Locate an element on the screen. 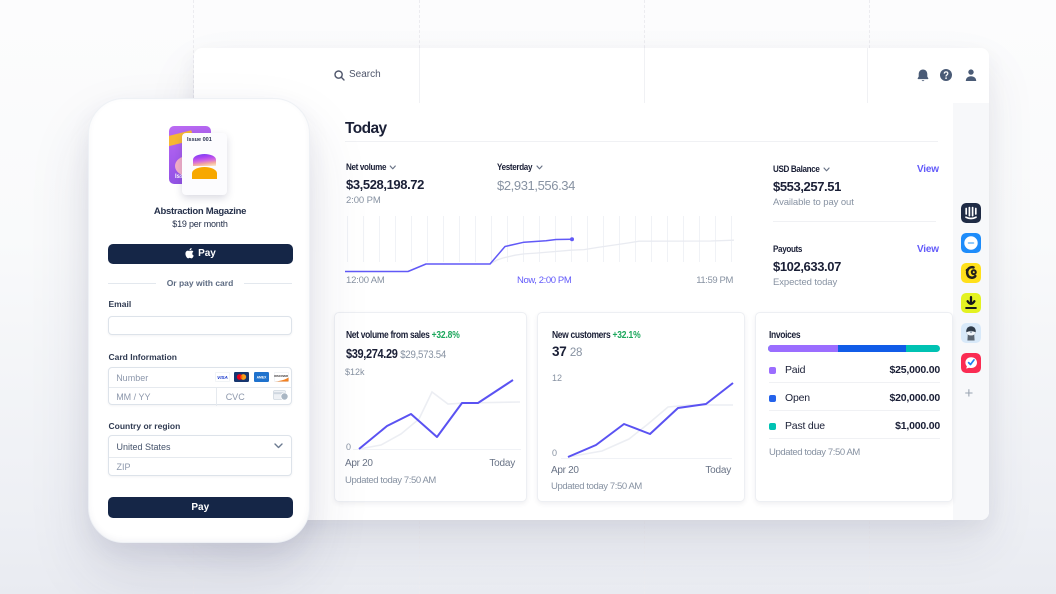 This screenshot has height=594, width=1056. svg-text: VISA is located at coordinates (222, 377).